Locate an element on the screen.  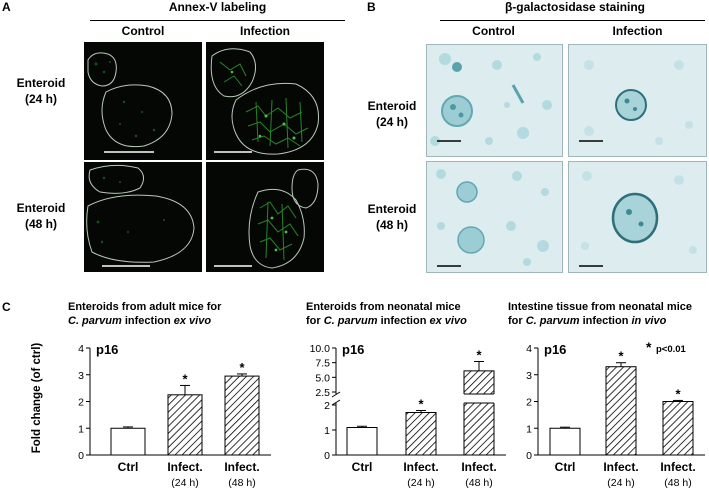
panel-b-letter: B is located at coordinates (371, 7).